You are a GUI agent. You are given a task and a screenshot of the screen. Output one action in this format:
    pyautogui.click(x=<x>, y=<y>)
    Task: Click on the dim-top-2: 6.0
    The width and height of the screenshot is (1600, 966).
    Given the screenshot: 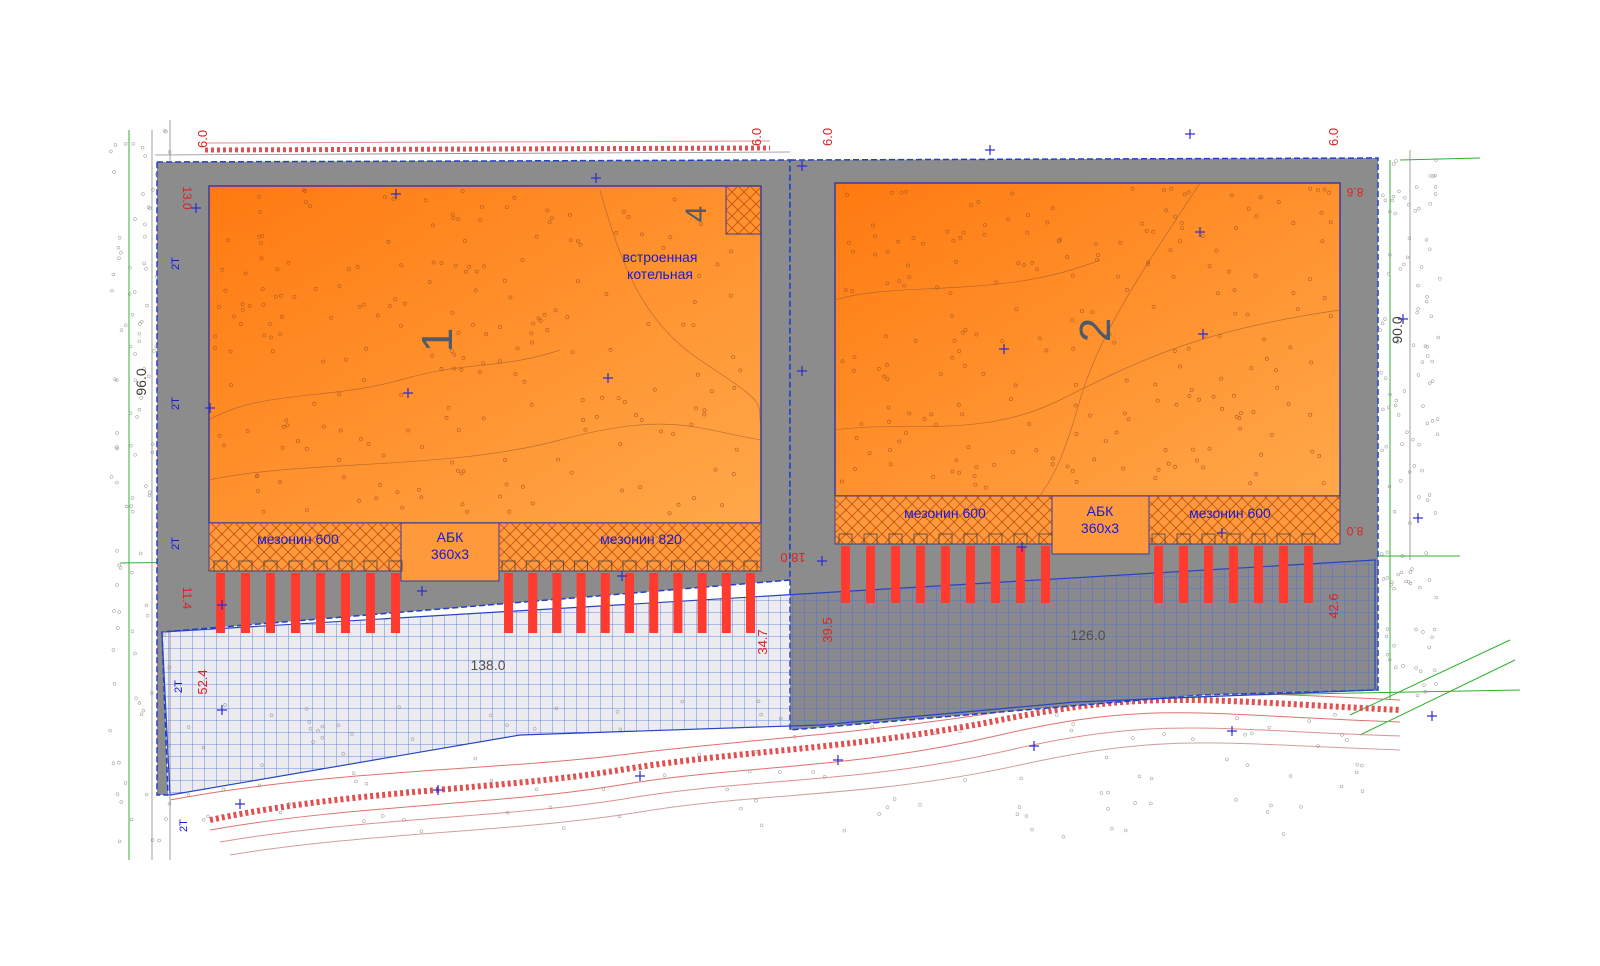 What is the action you would take?
    pyautogui.click(x=756, y=137)
    